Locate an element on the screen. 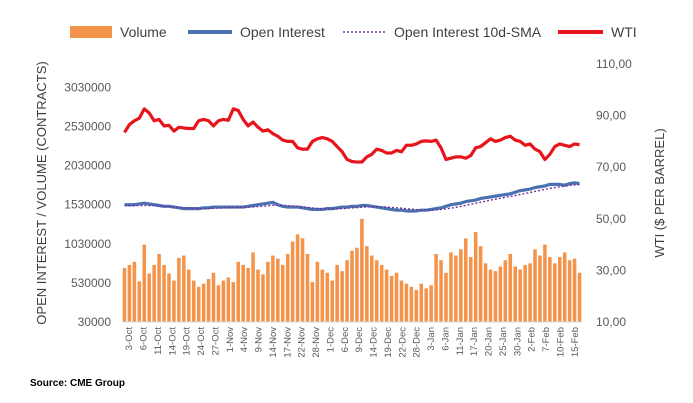 This screenshot has height=403, width=693. x-tick-label: 3-Jan is located at coordinates (431, 339).